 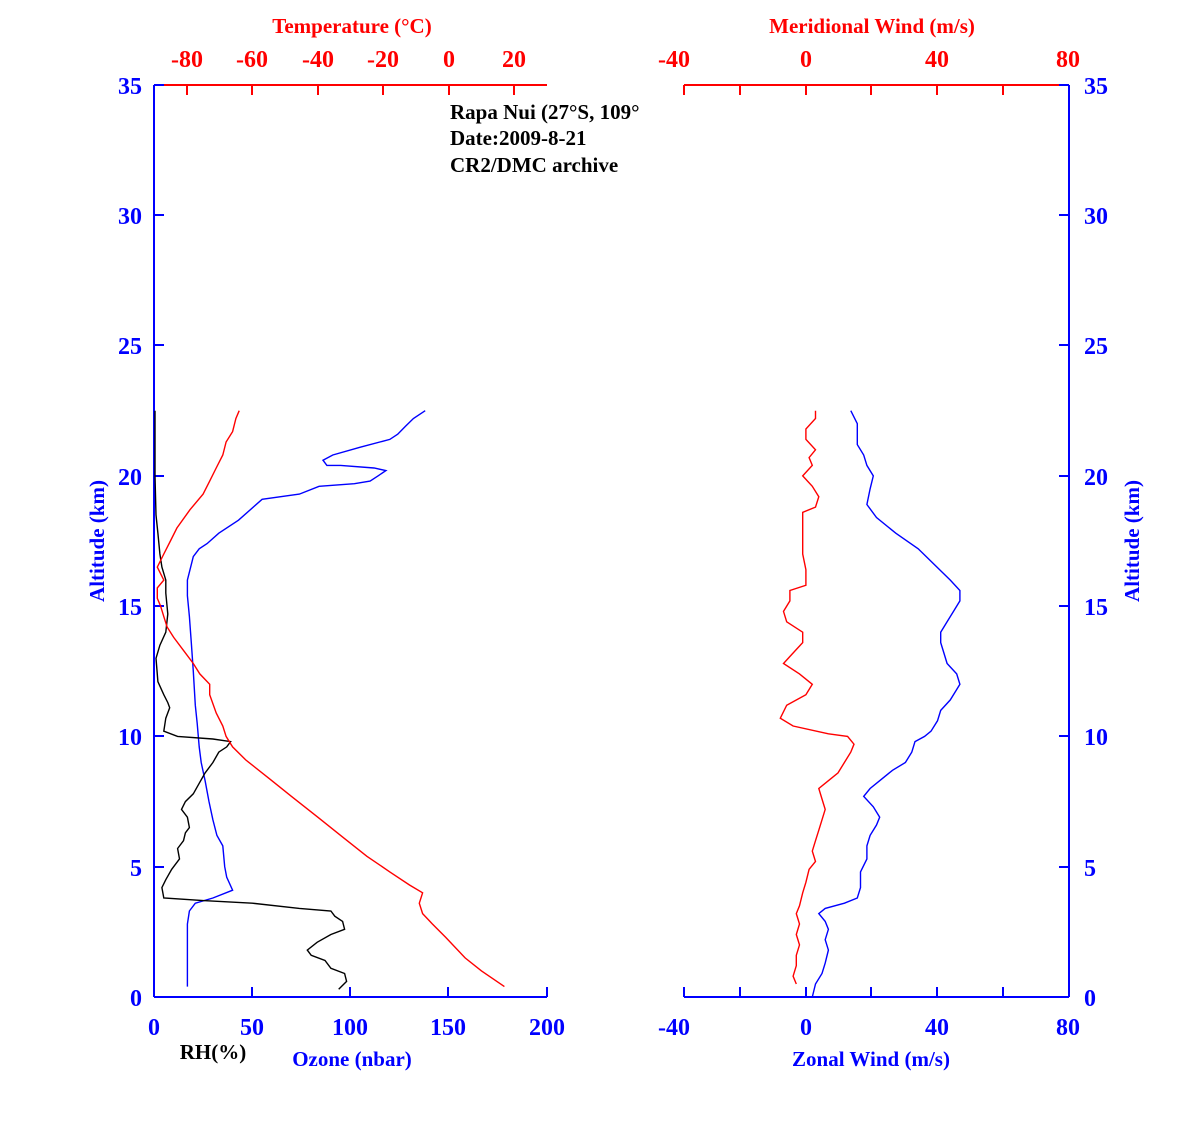 I want to click on left-ytick-label-25: 25, so click(x=130, y=347).